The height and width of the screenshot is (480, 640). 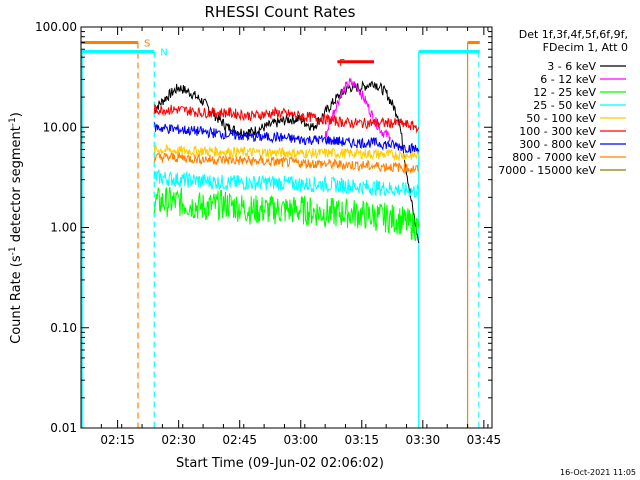 What do you see at coordinates (63, 328) in the screenshot?
I see `y-tick-label: 0.10` at bounding box center [63, 328].